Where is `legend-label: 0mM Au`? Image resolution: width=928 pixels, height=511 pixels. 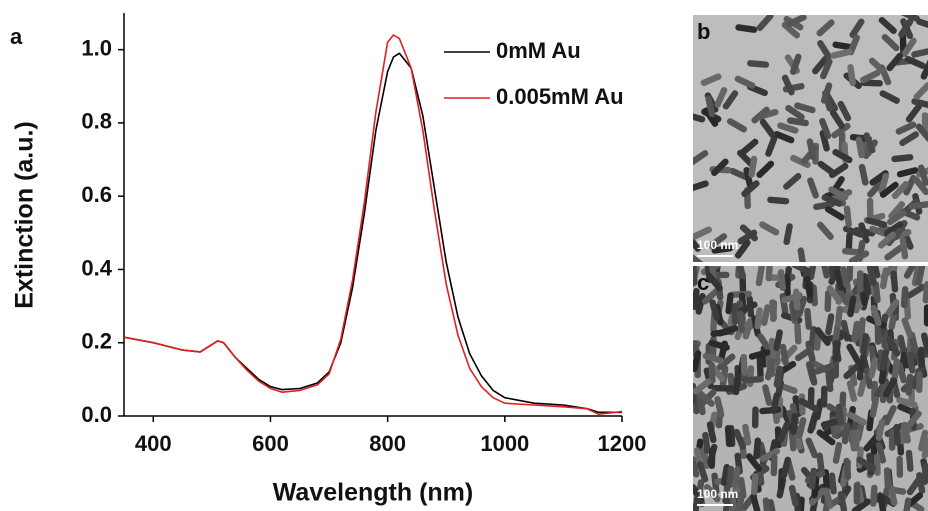
legend-label: 0mM Au is located at coordinates (538, 50).